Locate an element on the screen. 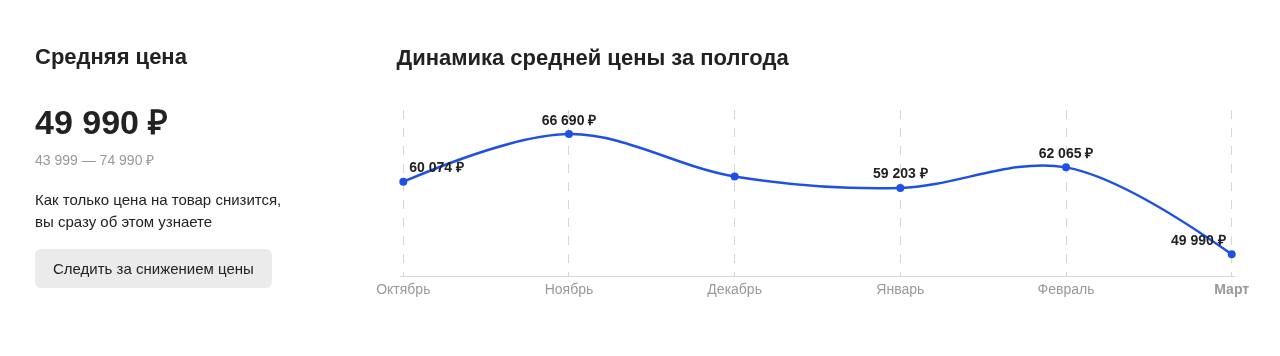  data-label: 59 203 ₽ is located at coordinates (900, 173).